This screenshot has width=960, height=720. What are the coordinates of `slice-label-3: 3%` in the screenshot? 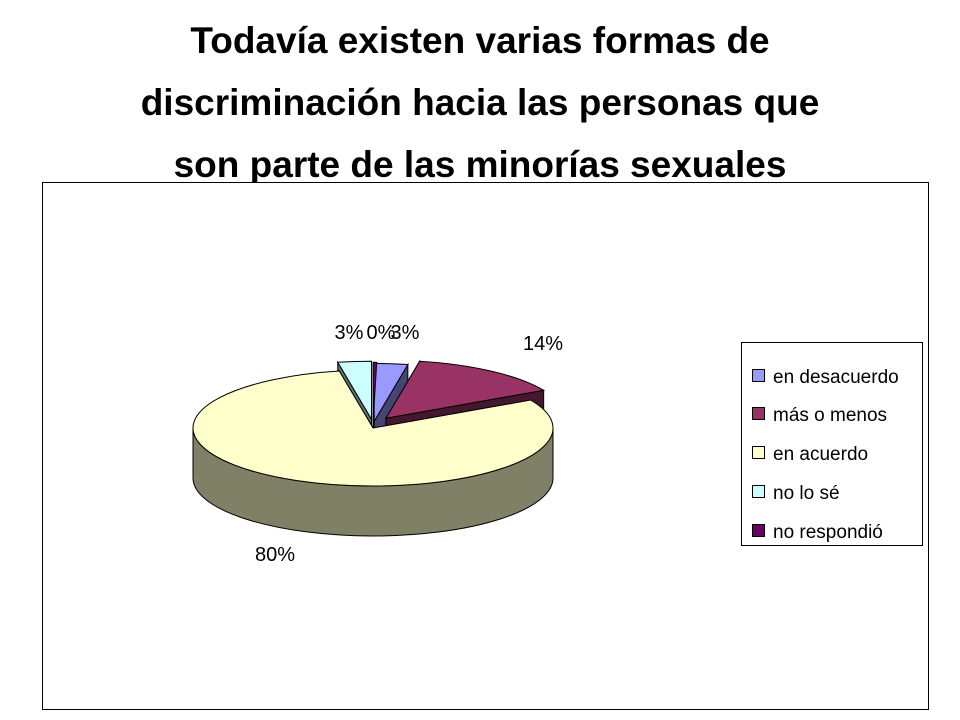 It's located at (349, 333).